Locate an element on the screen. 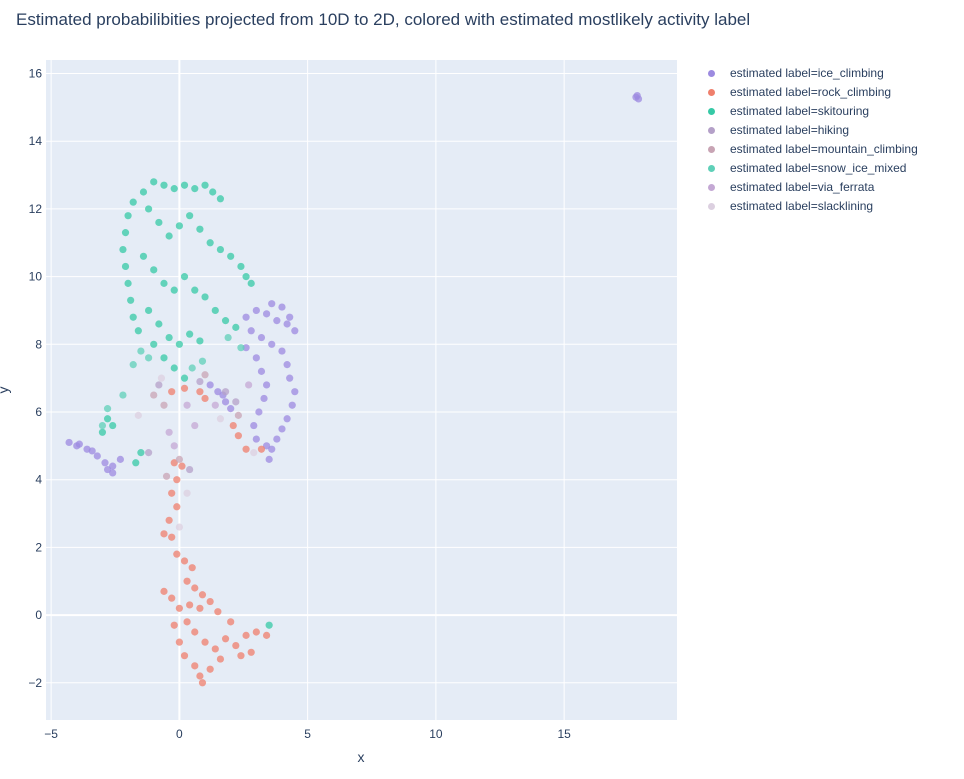  legend-item-7: estimated label=slacklining is located at coordinates (809, 206).